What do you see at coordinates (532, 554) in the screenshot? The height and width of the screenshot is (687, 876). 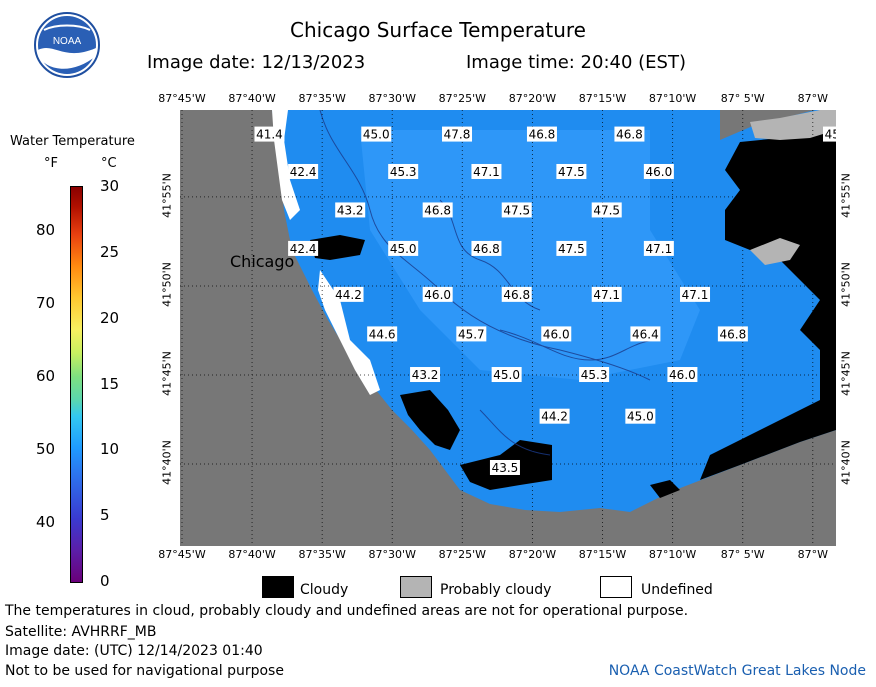 I see `lon-label-bottom: 87°20'W` at bounding box center [532, 554].